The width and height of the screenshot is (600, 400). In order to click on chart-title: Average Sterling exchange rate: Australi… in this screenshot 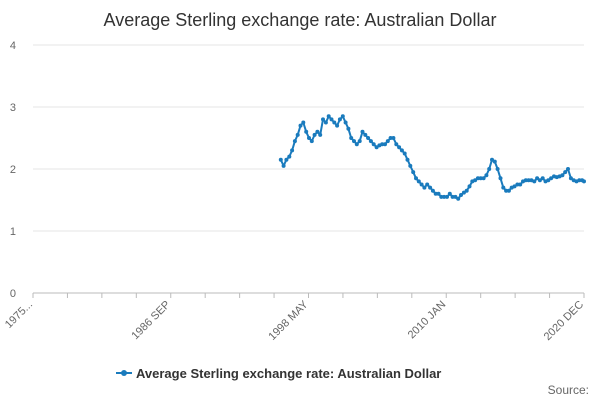, I will do `click(300, 20)`.